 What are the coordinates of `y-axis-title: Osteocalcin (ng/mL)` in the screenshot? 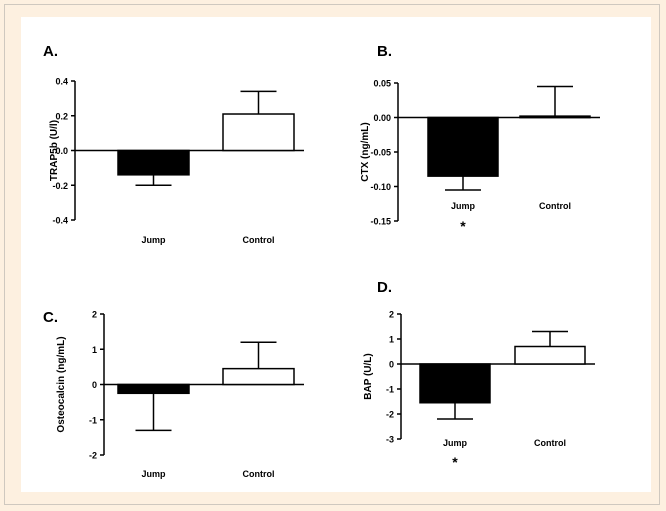 It's located at (61, 384).